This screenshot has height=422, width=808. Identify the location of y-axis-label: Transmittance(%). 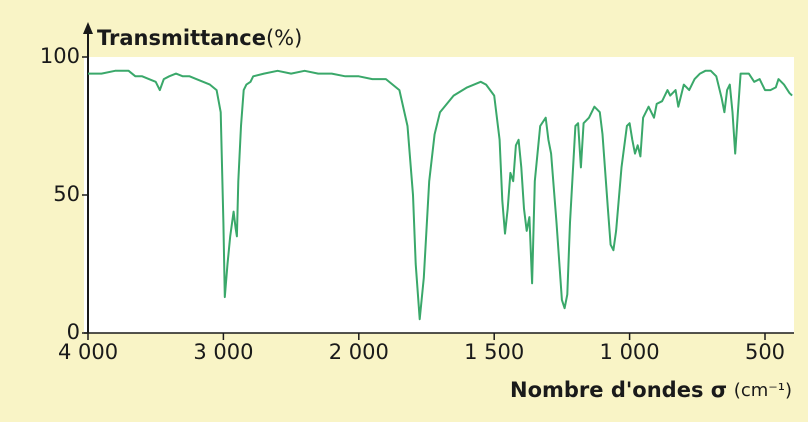
(199, 38).